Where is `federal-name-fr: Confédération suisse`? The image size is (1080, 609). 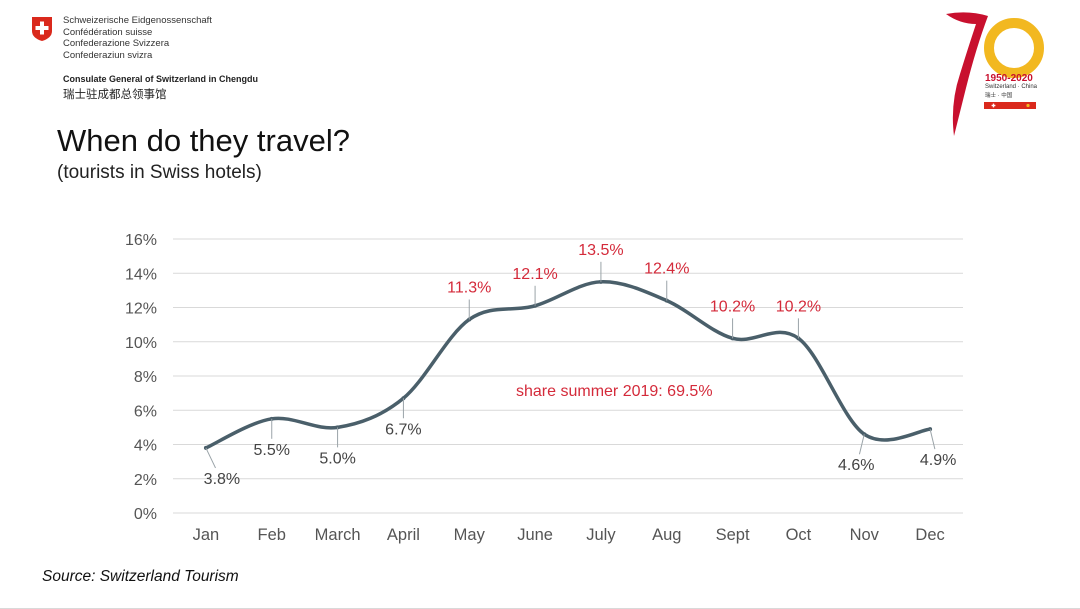 federal-name-fr: Confédération suisse is located at coordinates (108, 32).